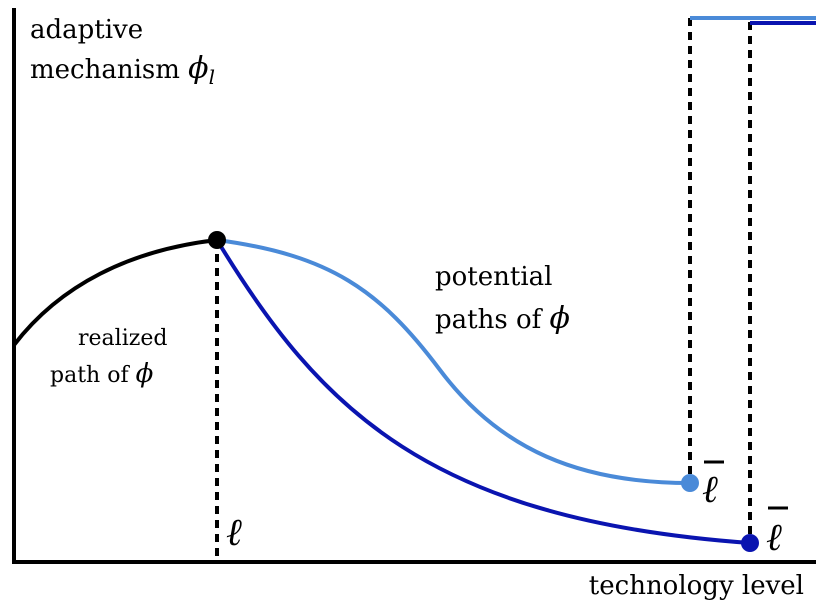  I want to click on y-label-line2: mechanism ϕl, so click(122, 70).